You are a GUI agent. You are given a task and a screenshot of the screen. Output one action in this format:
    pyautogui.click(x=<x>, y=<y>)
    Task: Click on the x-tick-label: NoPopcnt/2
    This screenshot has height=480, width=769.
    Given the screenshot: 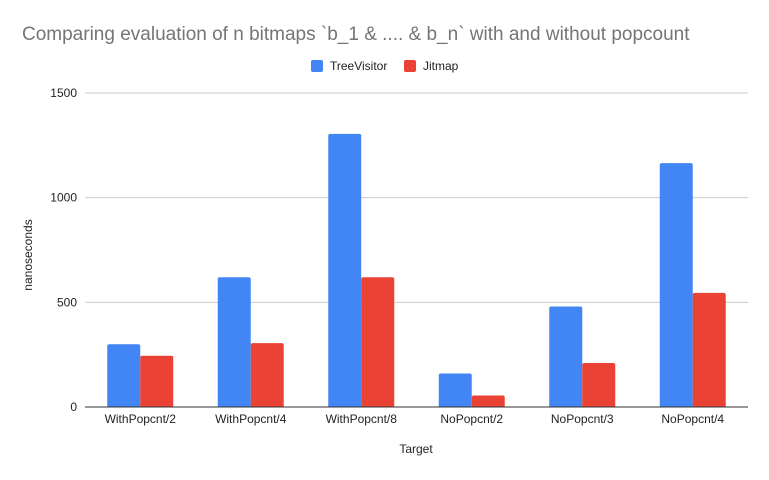 What is the action you would take?
    pyautogui.click(x=471, y=419)
    